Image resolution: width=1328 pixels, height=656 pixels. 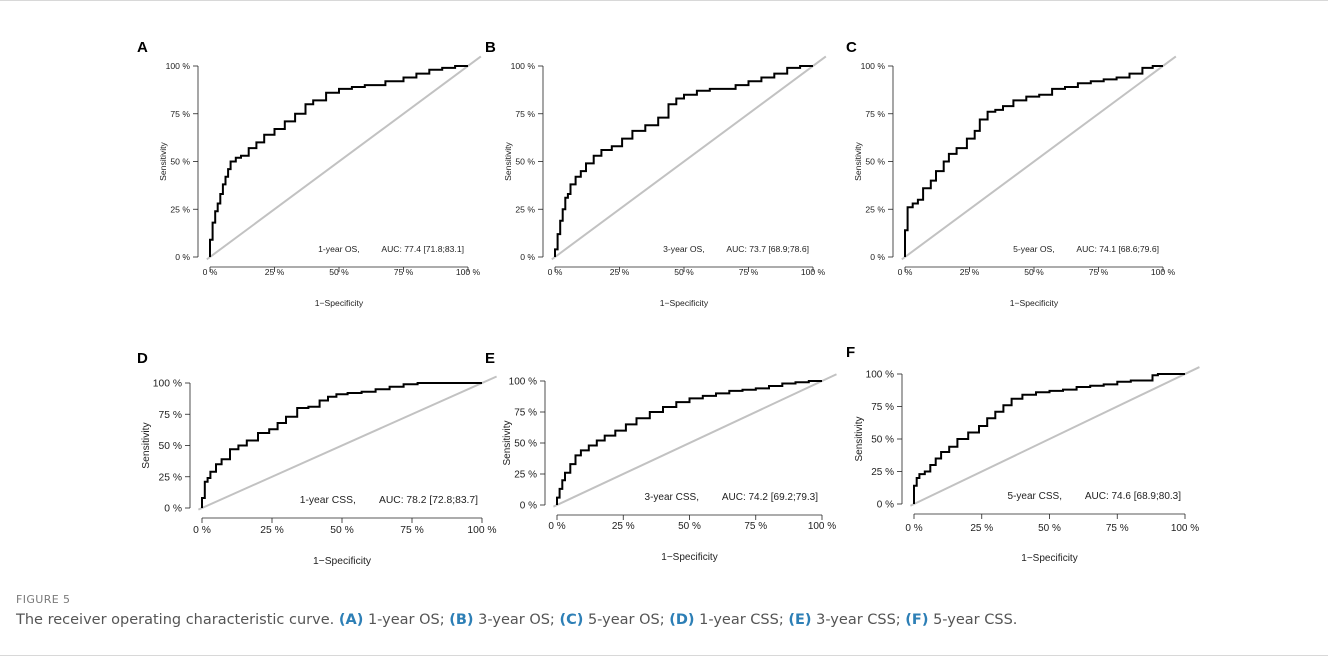 I want to click on caption-text: 1-year CSS;, so click(x=741, y=620).